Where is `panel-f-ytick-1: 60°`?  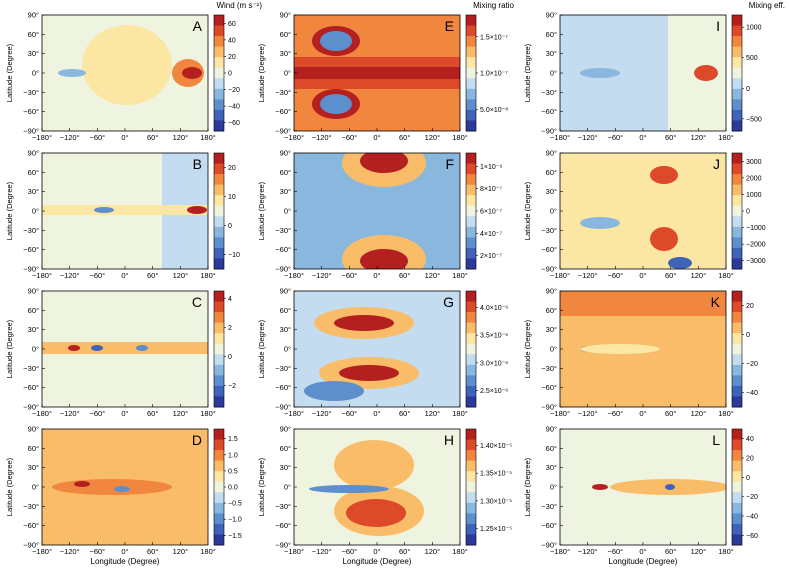 panel-f-ytick-1: 60° is located at coordinates (285, 172).